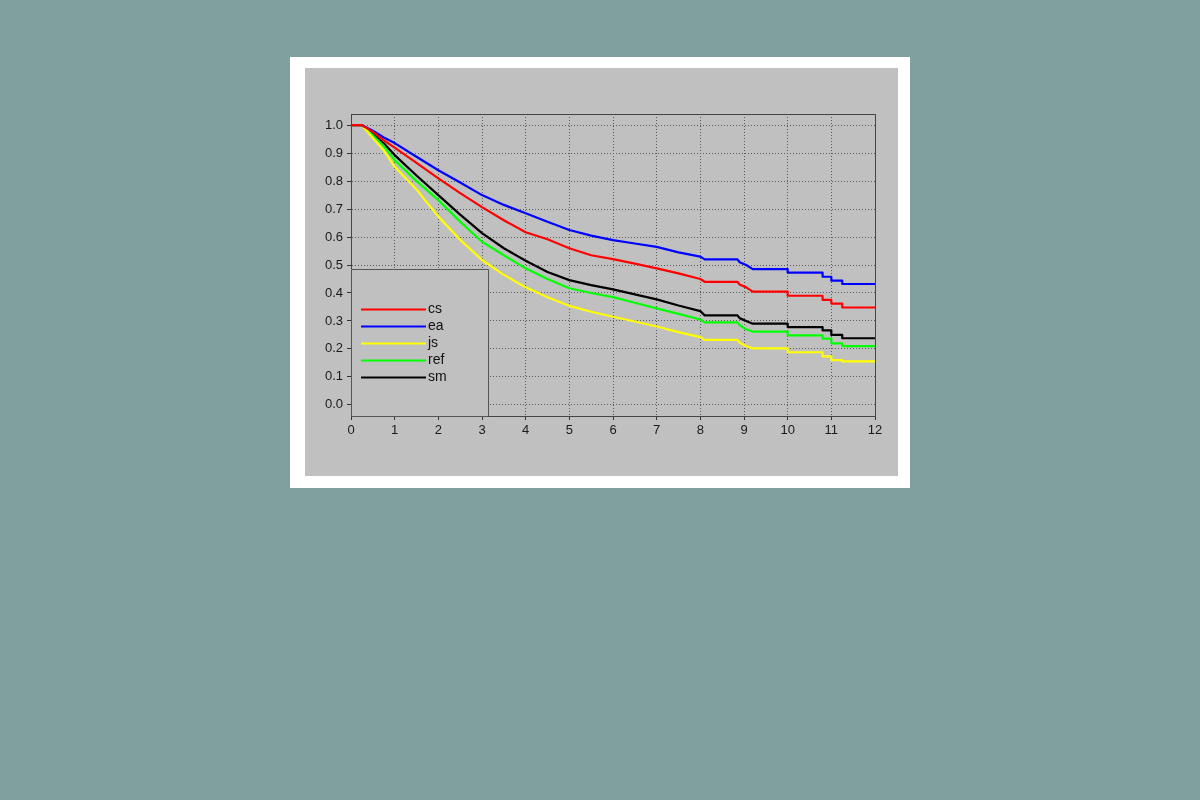 This screenshot has height=800, width=1200. What do you see at coordinates (435, 308) in the screenshot?
I see `legend-label: cs` at bounding box center [435, 308].